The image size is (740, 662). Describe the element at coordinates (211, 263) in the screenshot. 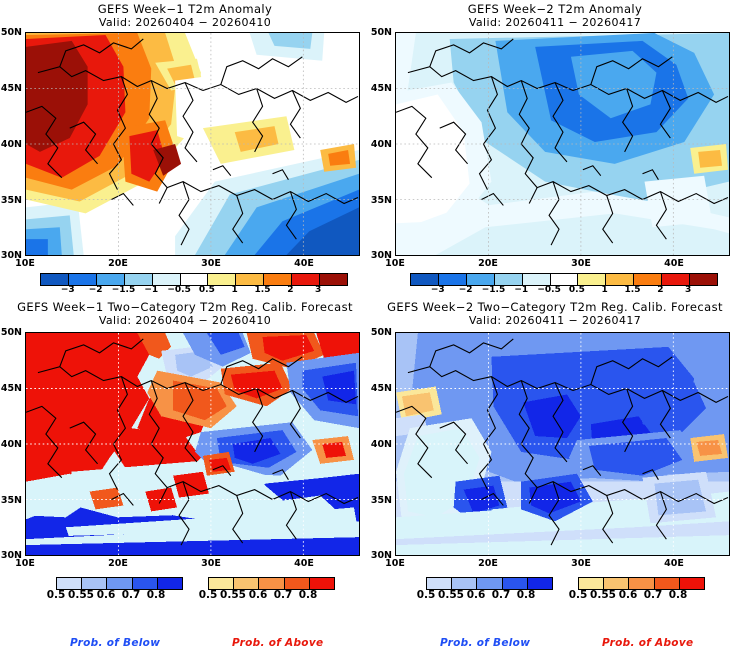

I see `xtick-30e-p1: 30E` at that location.